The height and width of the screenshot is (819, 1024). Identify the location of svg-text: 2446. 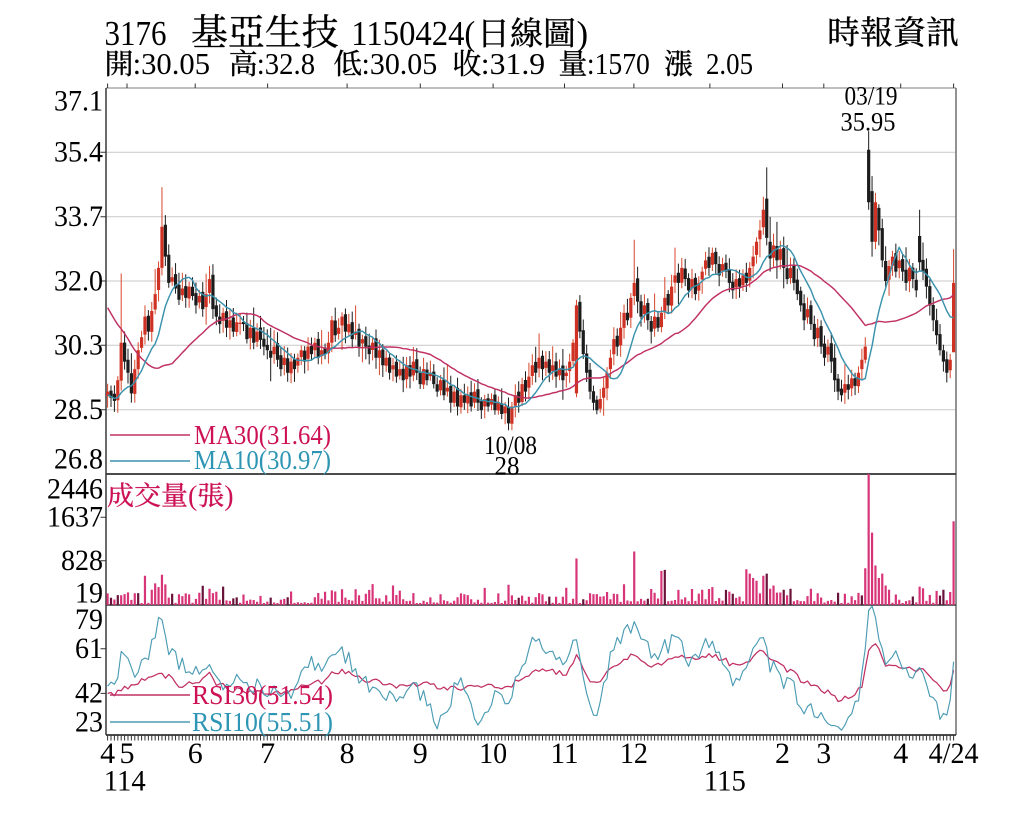
(75, 488).